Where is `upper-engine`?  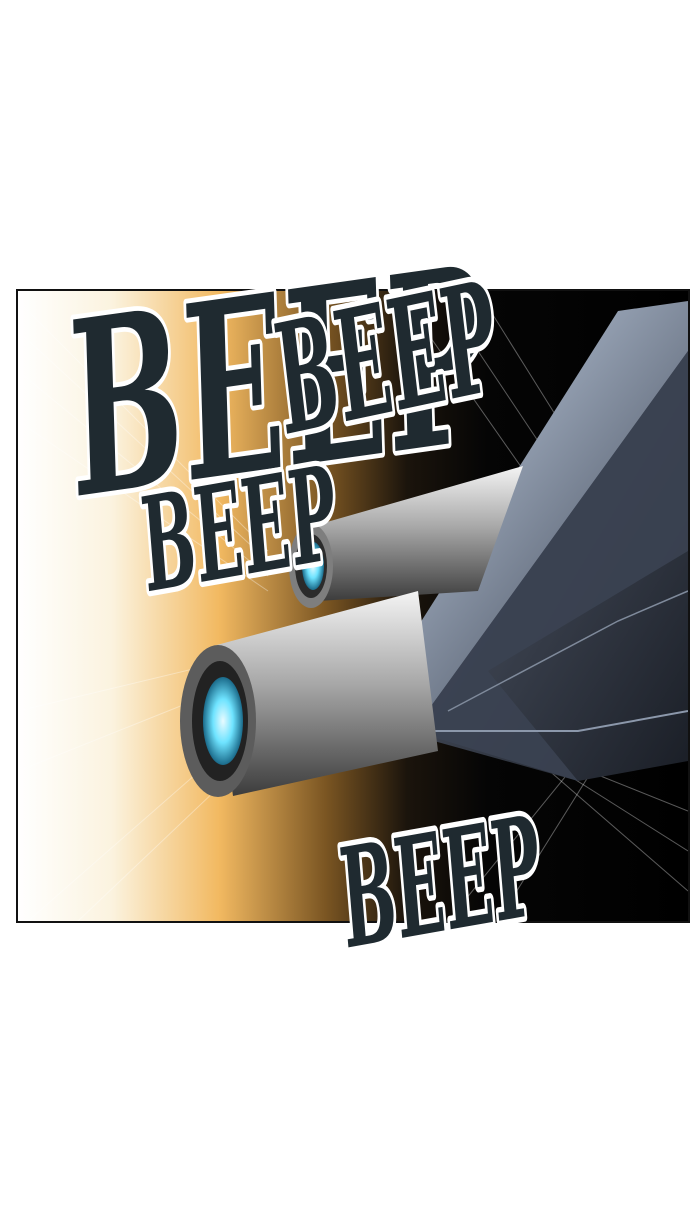
upper-engine is located at coordinates (406, 537).